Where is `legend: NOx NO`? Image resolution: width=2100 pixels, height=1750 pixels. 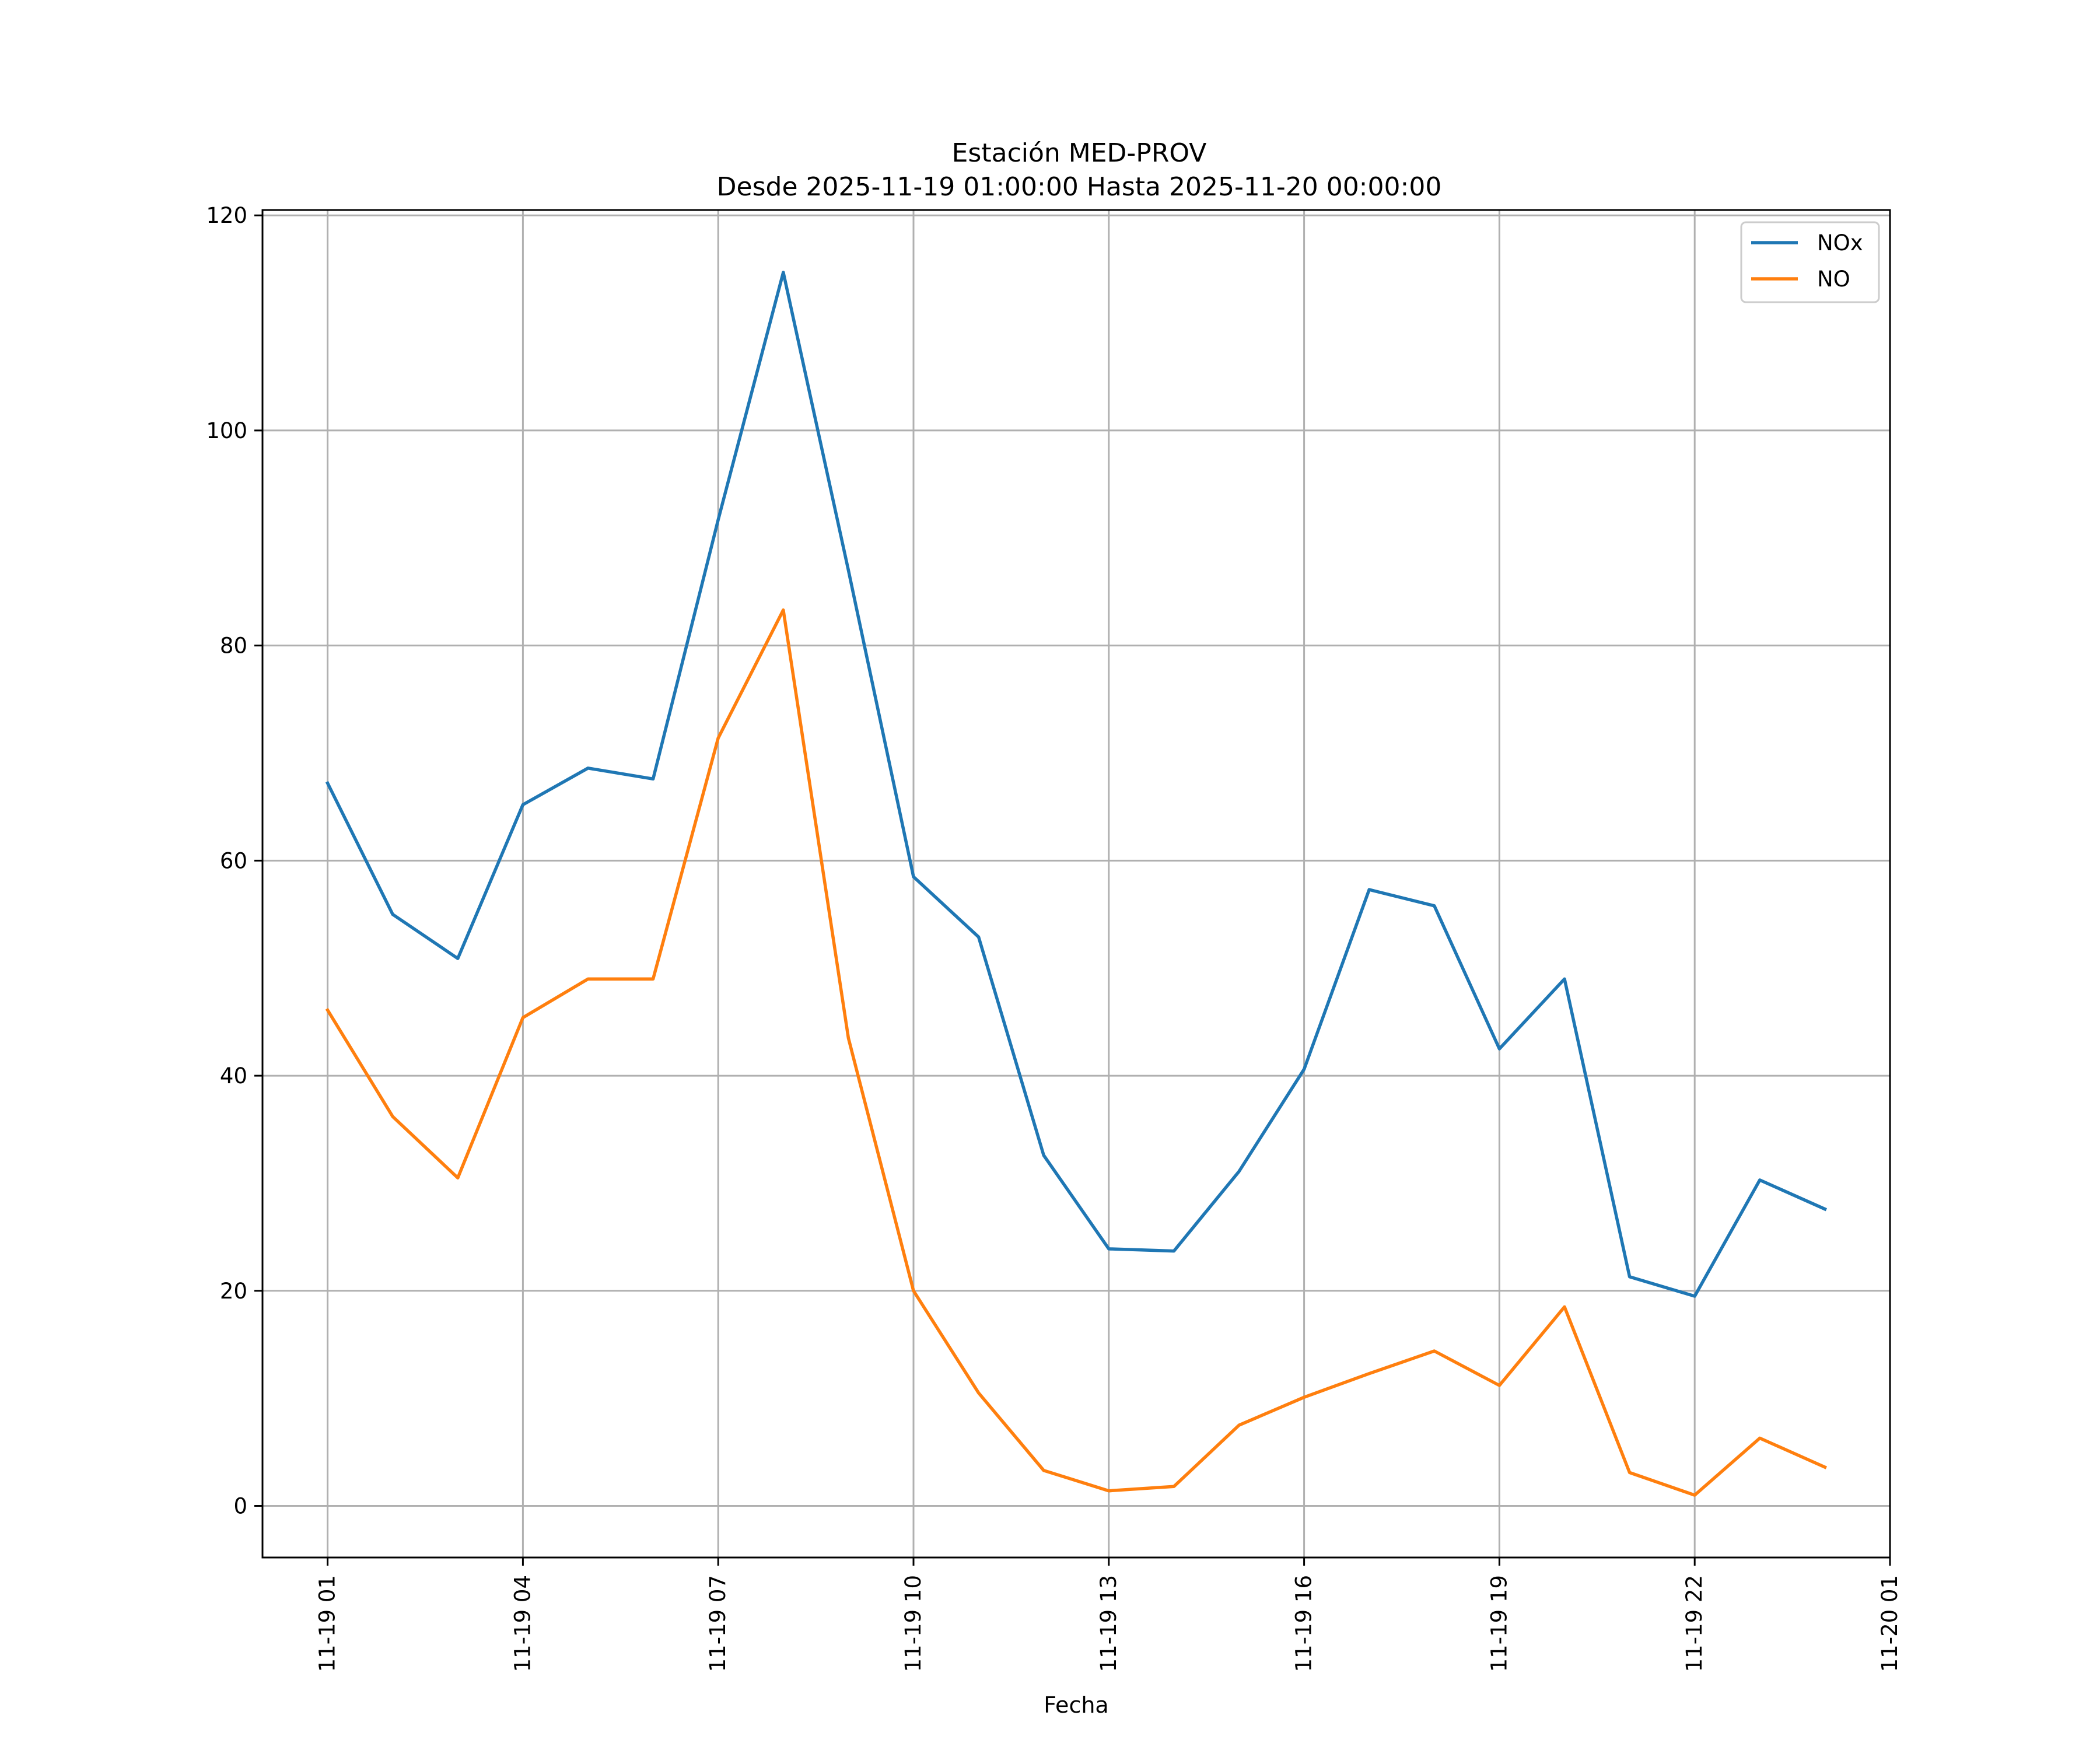 legend: NOx NO is located at coordinates (1810, 262).